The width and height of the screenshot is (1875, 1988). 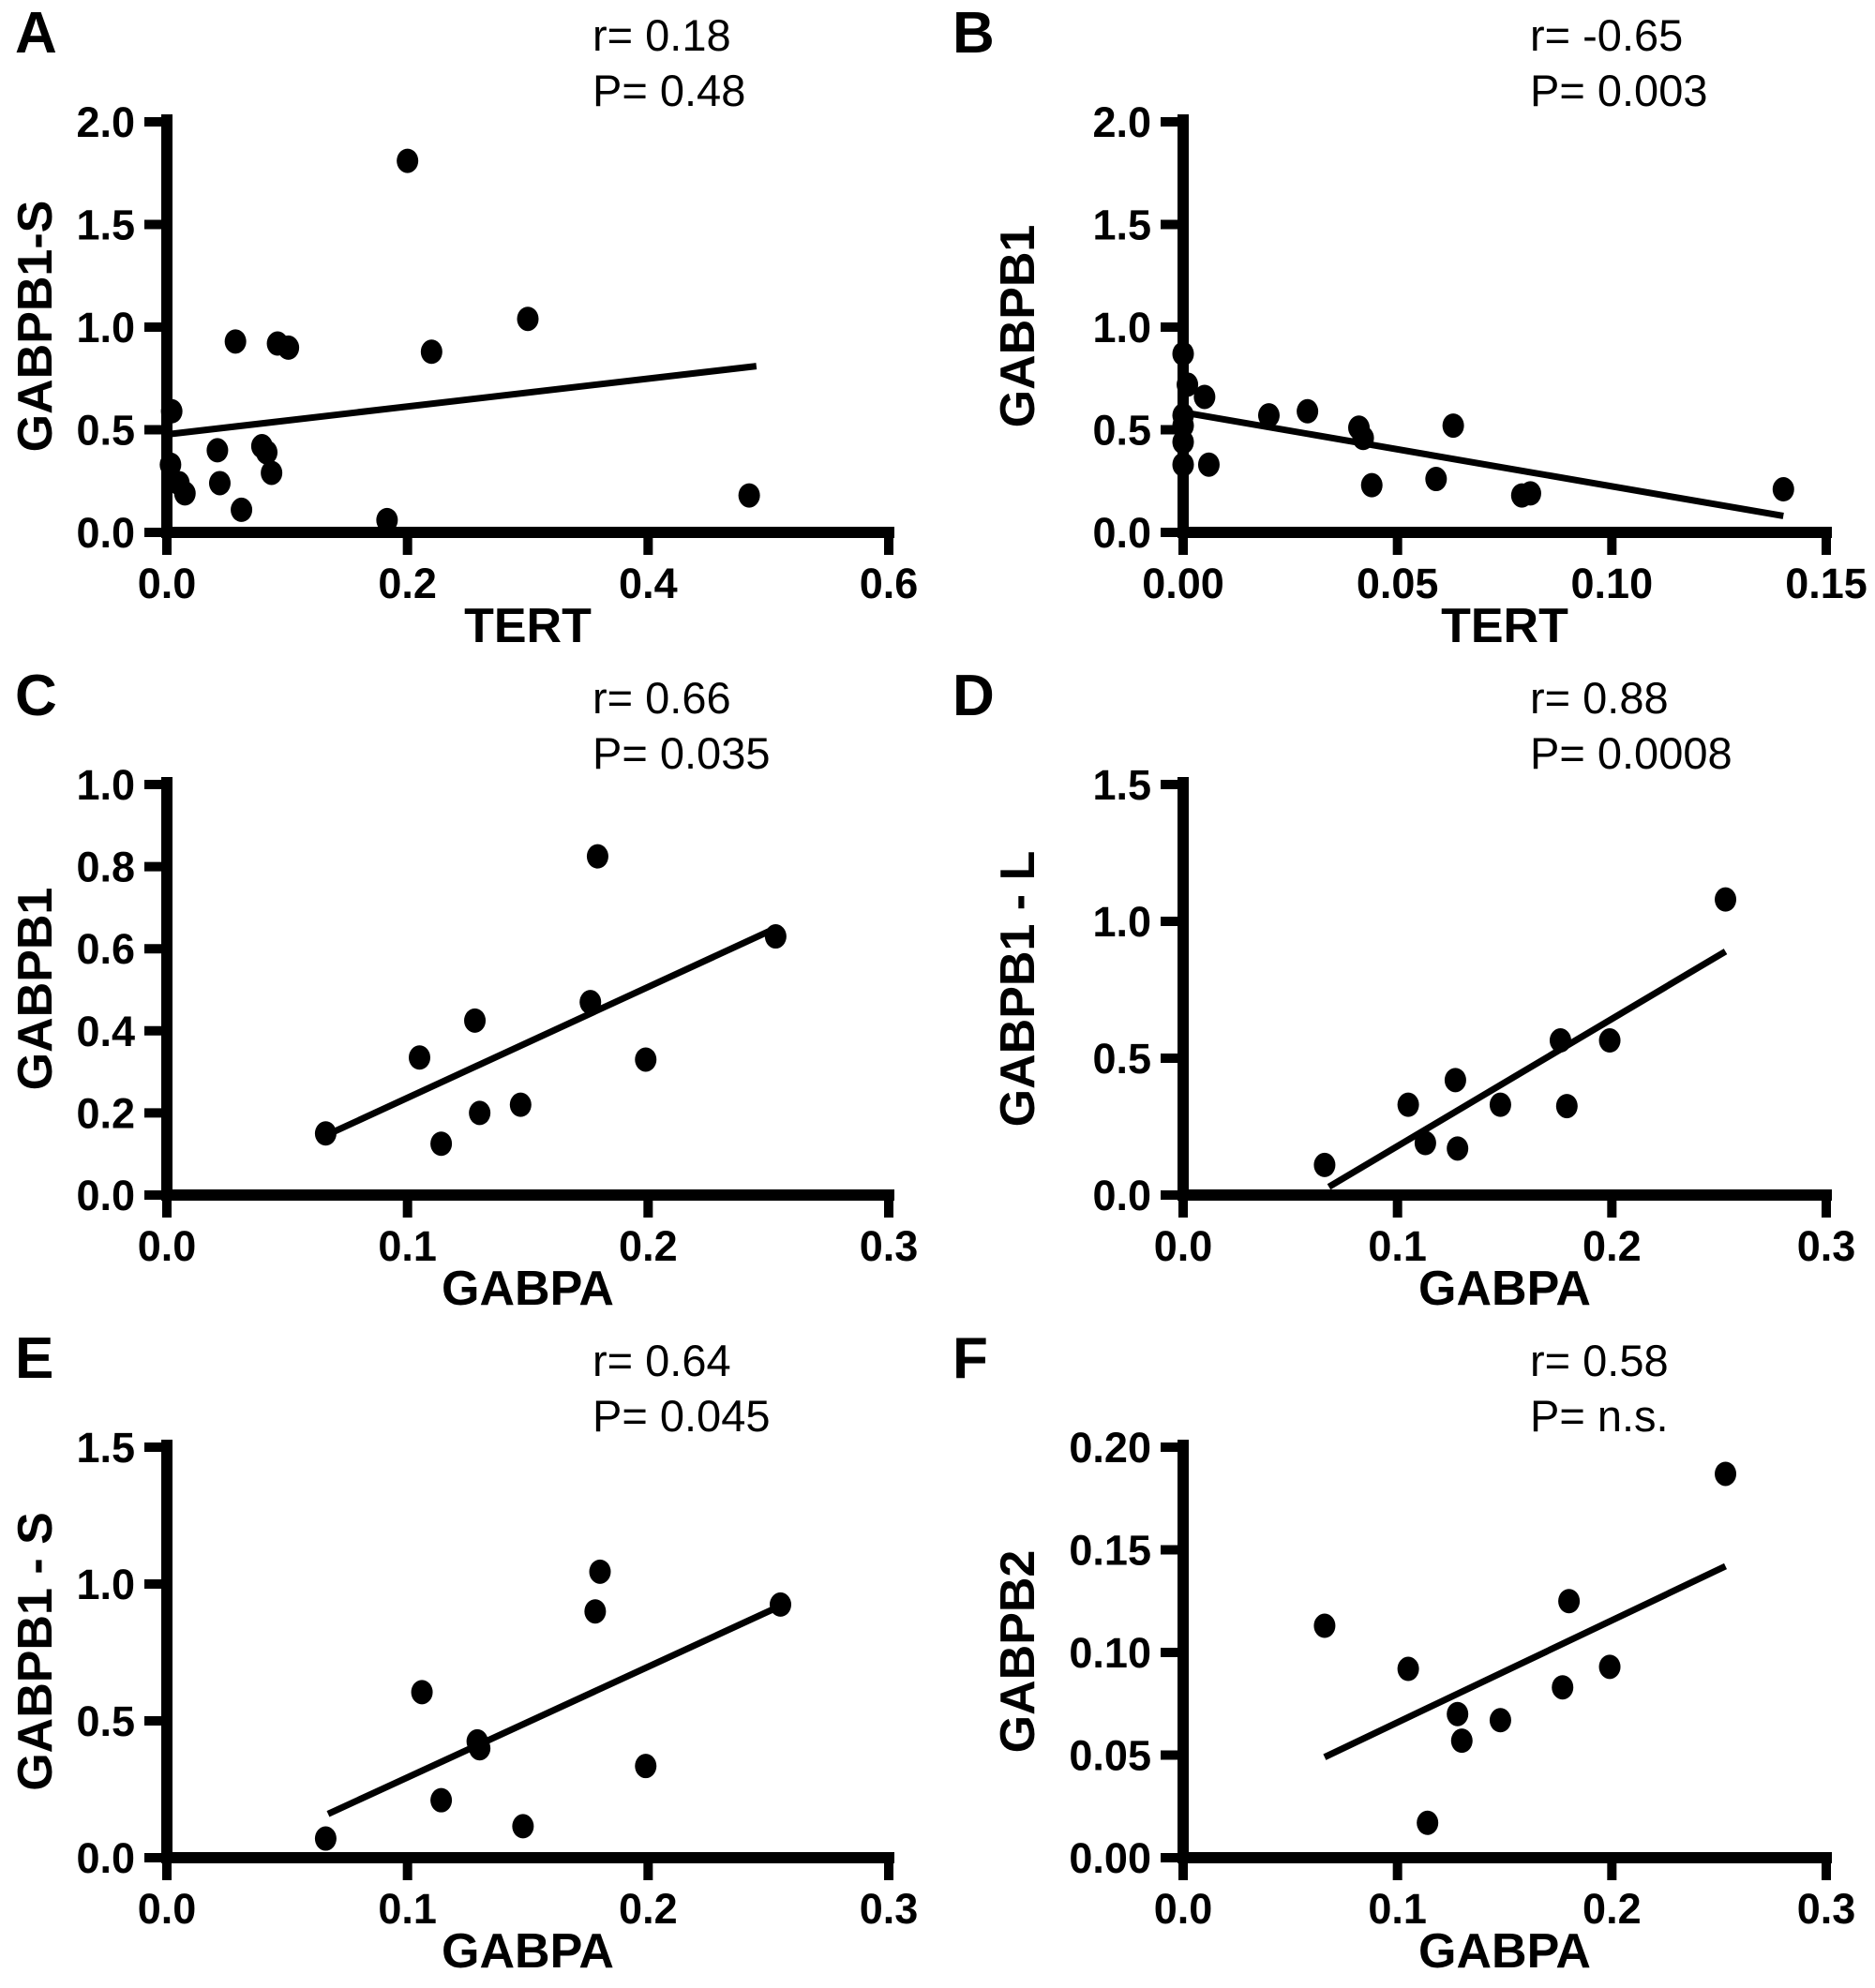 What do you see at coordinates (35, 1358) in the screenshot?
I see `panel-letter-e: E` at bounding box center [35, 1358].